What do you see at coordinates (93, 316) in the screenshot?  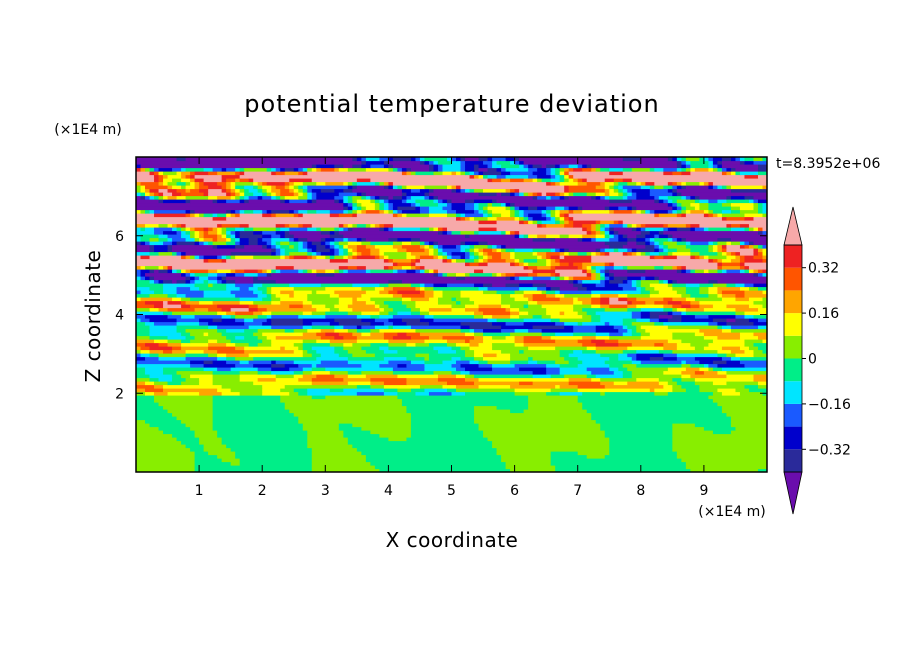 I see `y-axis-label: Z coordinate` at bounding box center [93, 316].